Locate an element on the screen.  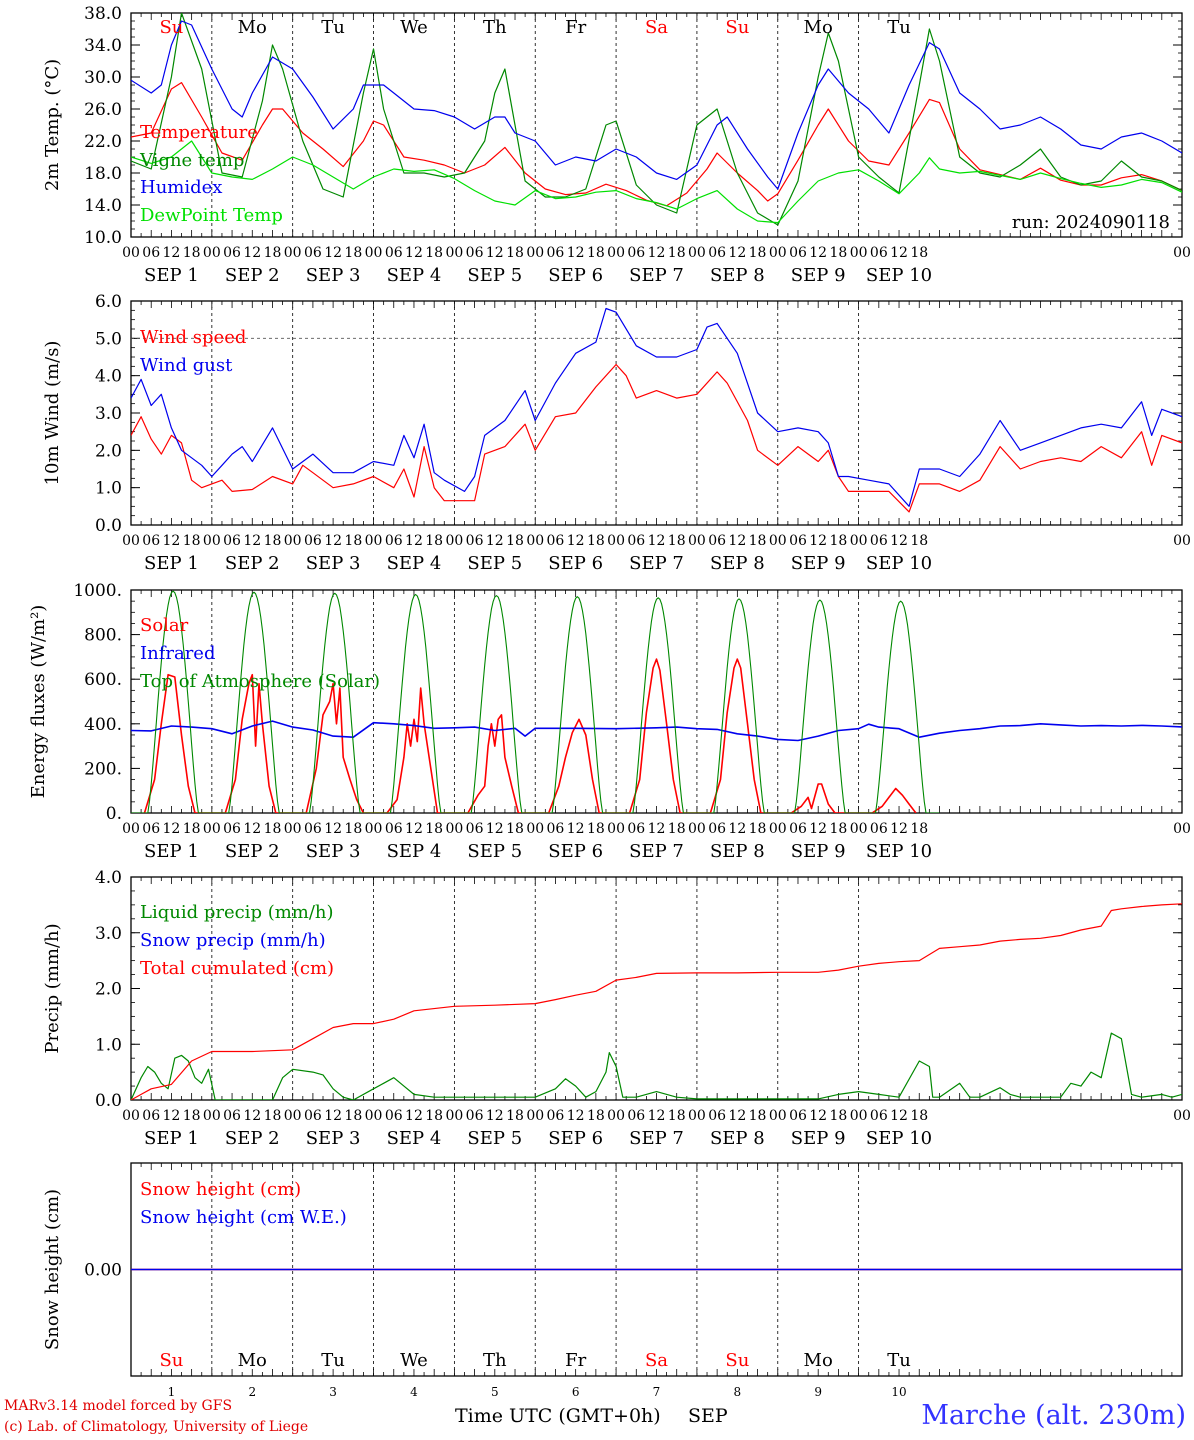
legend-liquid-precip-mm-h: Liquid precip (mm/h) is located at coordinates (237, 912).